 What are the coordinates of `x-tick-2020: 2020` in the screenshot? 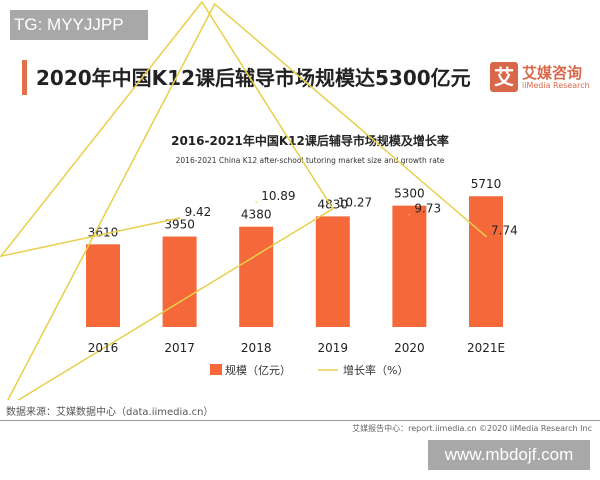 It's located at (409, 348).